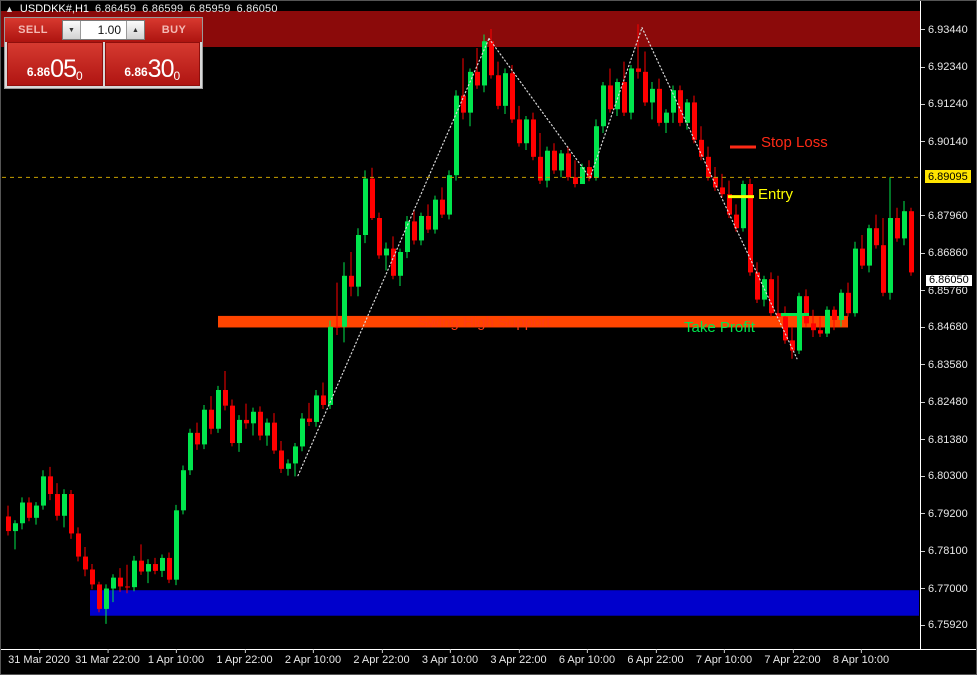 The height and width of the screenshot is (675, 977). I want to click on time-tick-label: 1 Apr 22:00, so click(244, 657).